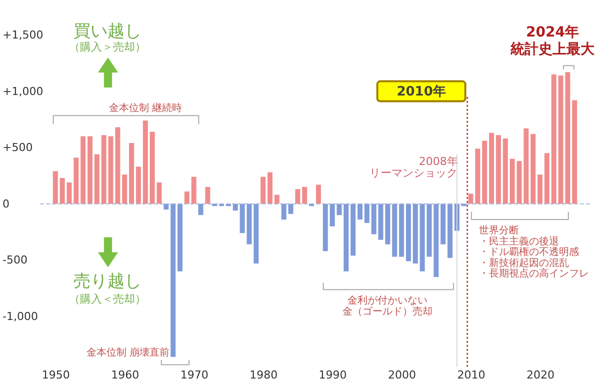  Describe the element at coordinates (534, 274) in the screenshot. I see `annotation: ・長期視点の高インフレ` at that location.